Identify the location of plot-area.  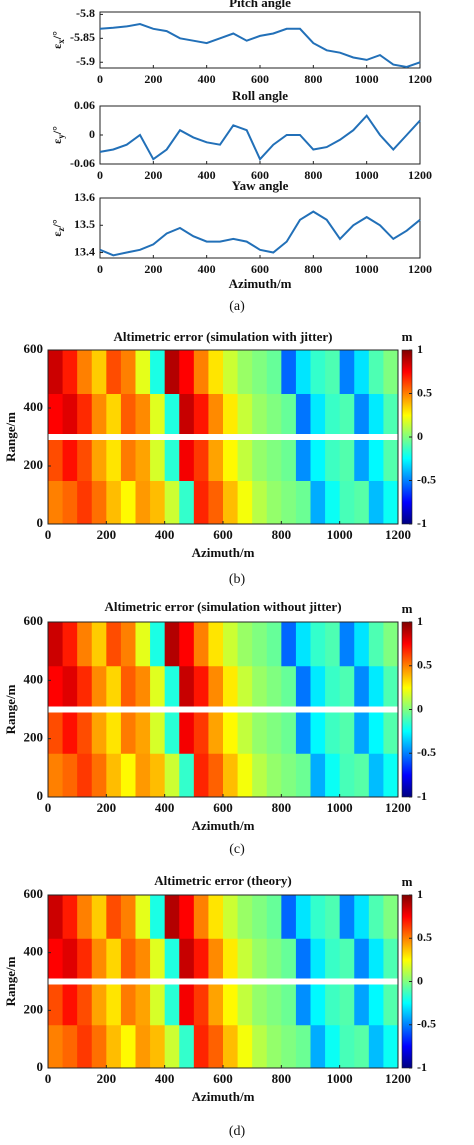
(260, 135).